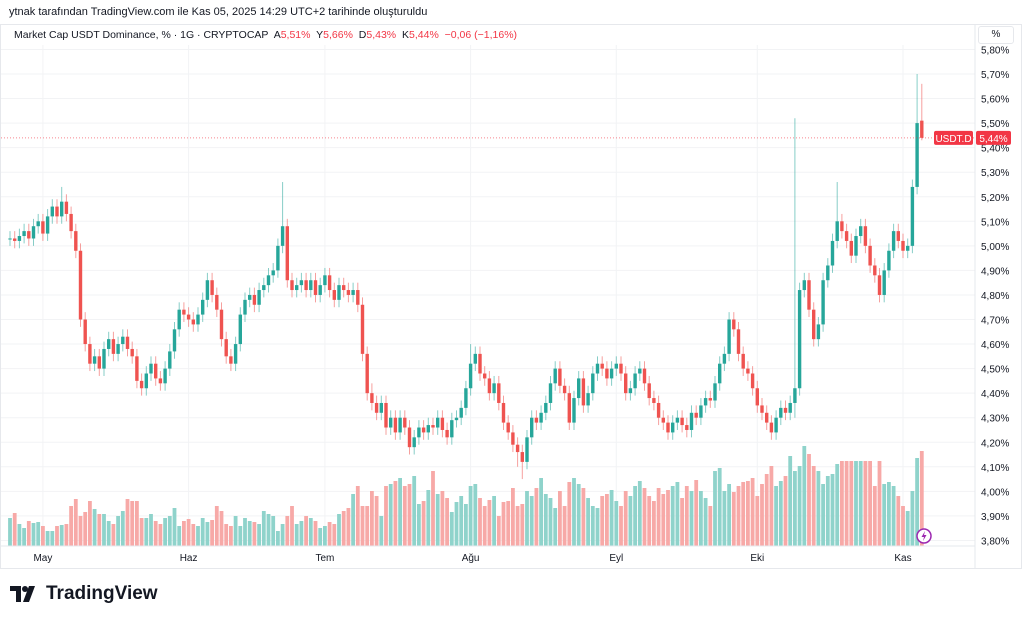 This screenshot has height=618, width=1024. Describe the element at coordinates (84, 594) in the screenshot. I see `tradingview-logo: TradingView` at that location.